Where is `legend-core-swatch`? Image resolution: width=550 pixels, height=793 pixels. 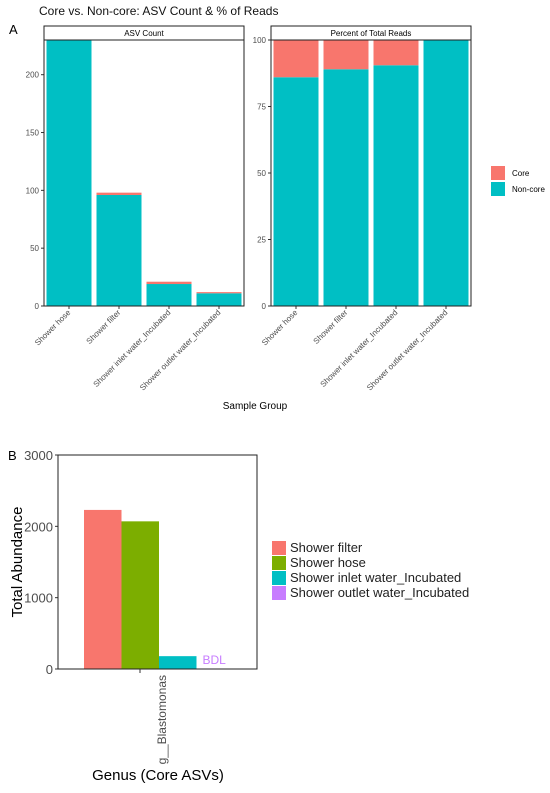 legend-core-swatch is located at coordinates (498, 173).